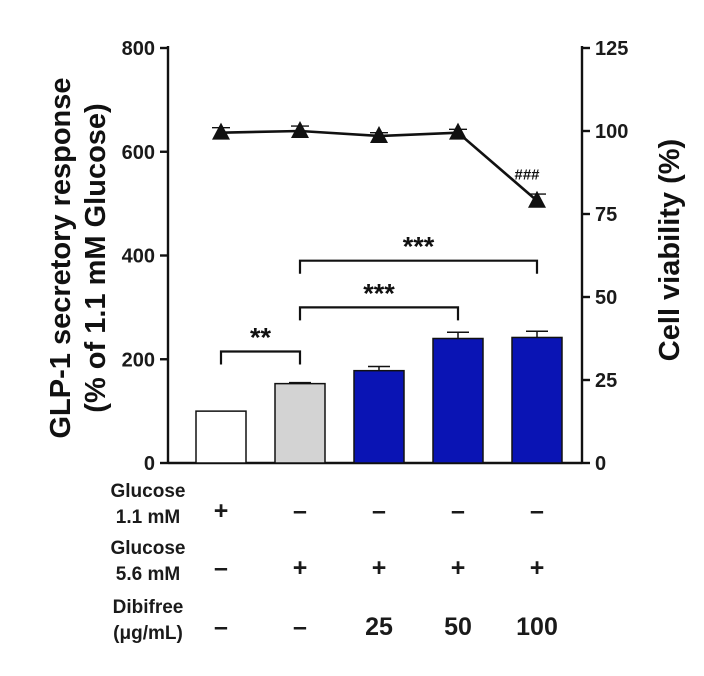  Describe the element at coordinates (148, 574) in the screenshot. I see `condition-row-label-line2: 5.6 mM` at that location.